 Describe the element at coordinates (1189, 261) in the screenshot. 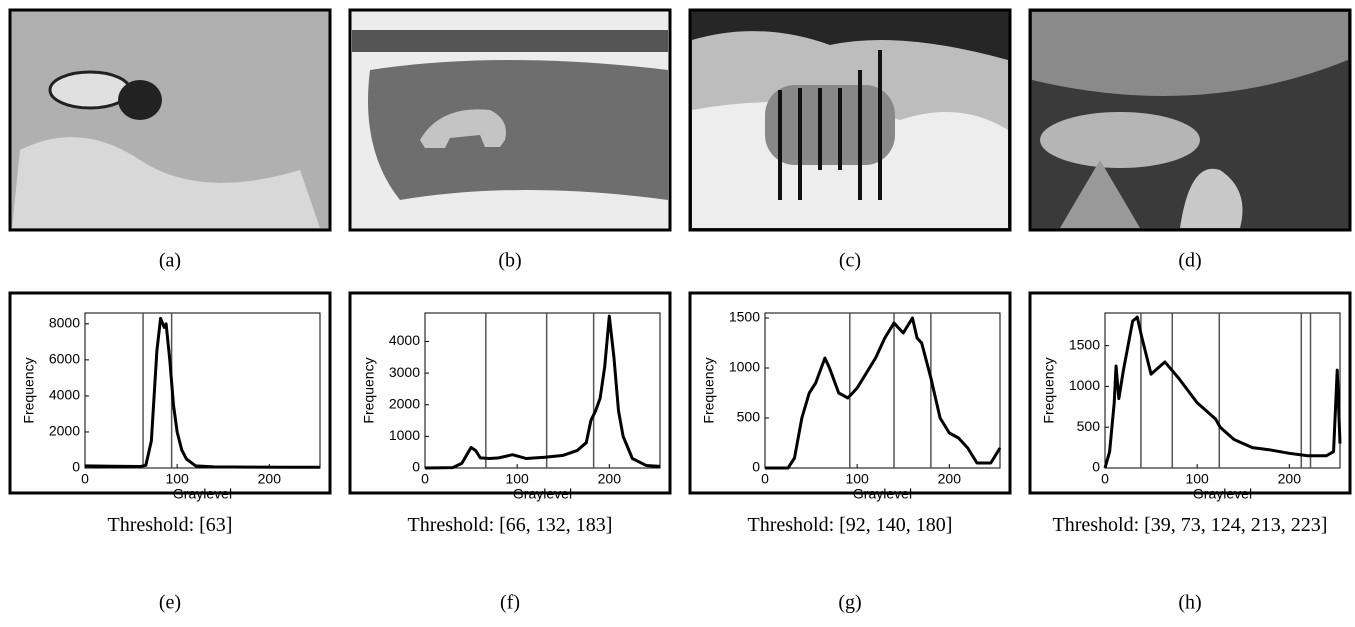

I see `image-label: (d)` at that location.